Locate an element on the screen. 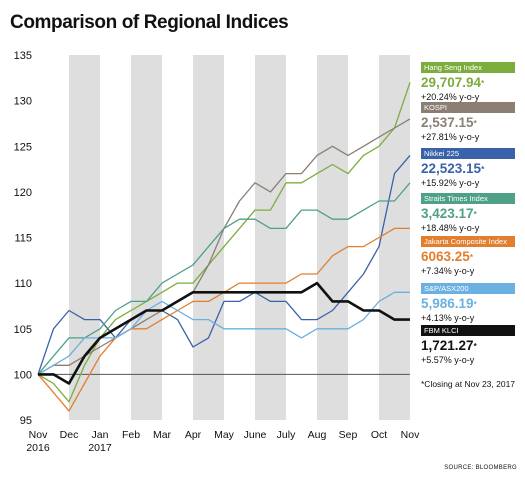 This screenshot has height=480, width=525. x-tick-label: Oct is located at coordinates (379, 435).